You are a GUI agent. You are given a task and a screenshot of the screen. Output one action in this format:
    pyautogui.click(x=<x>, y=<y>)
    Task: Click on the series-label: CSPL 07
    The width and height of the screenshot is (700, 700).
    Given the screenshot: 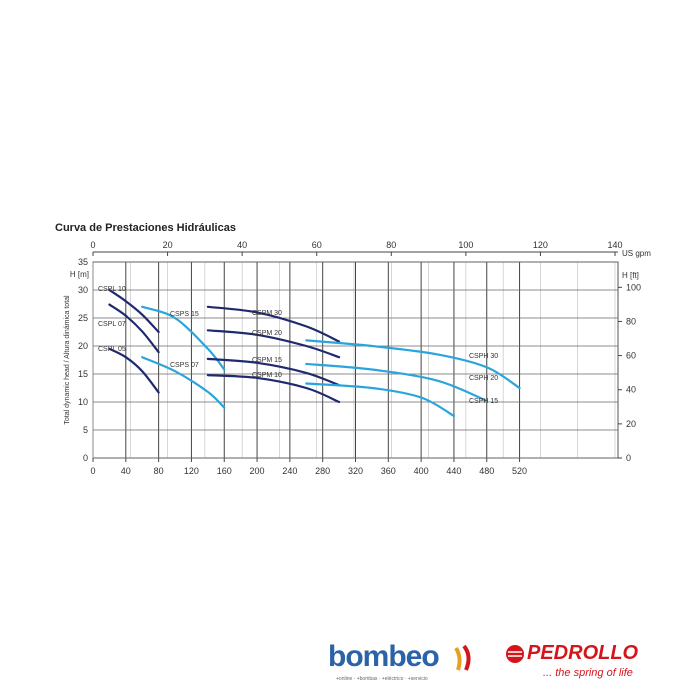 What is the action you would take?
    pyautogui.click(x=112, y=324)
    